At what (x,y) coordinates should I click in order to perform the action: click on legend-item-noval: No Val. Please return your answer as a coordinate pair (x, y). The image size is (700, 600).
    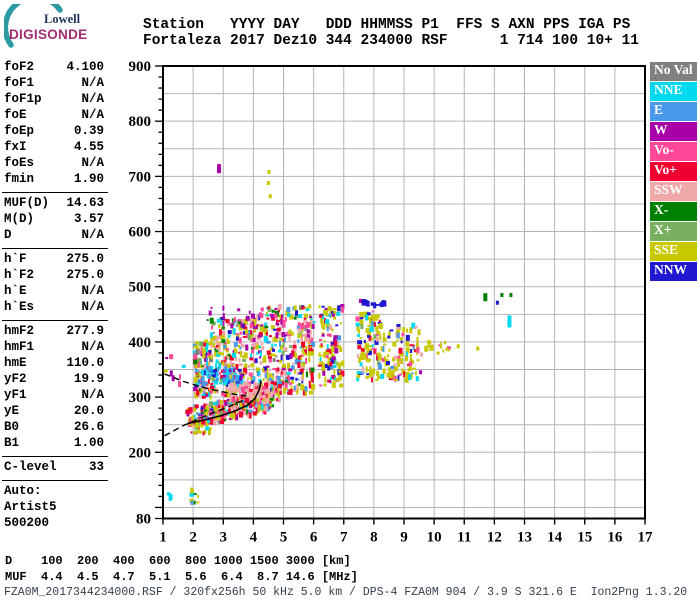
    Looking at the image, I should click on (673, 71).